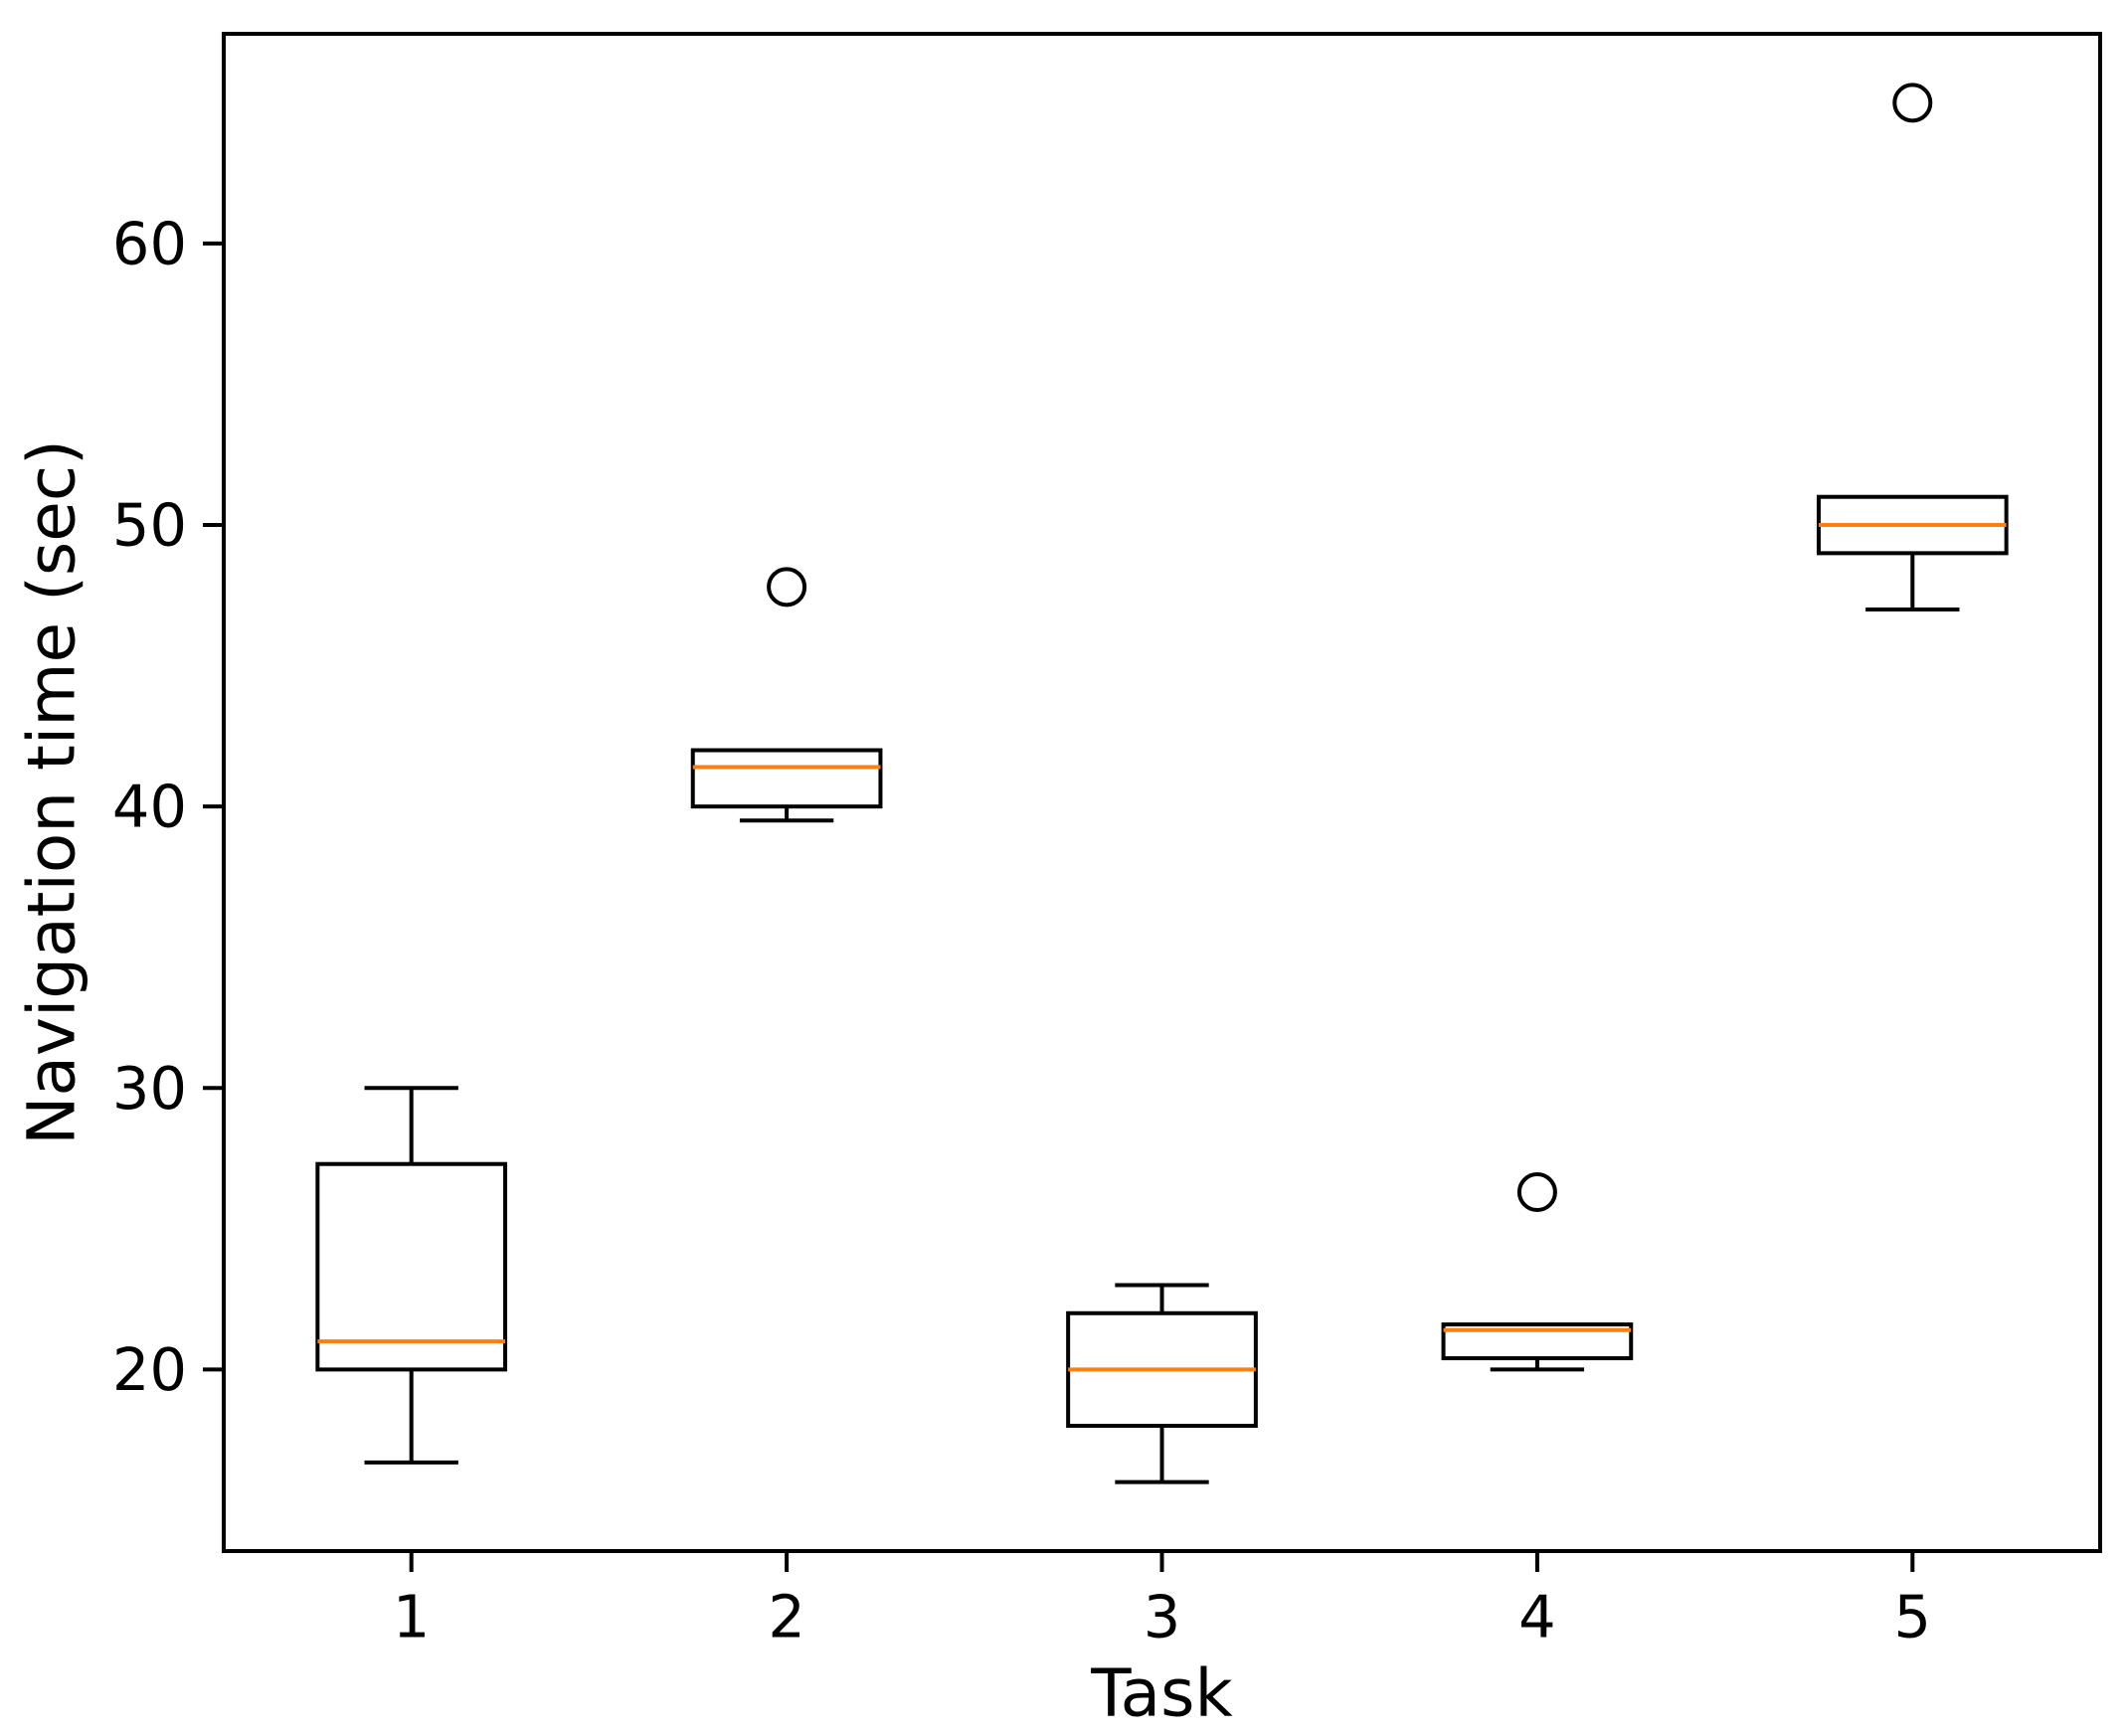 Image resolution: width=2127 pixels, height=1736 pixels. I want to click on y-axis-label: Navigation time (sec), so click(52, 792).